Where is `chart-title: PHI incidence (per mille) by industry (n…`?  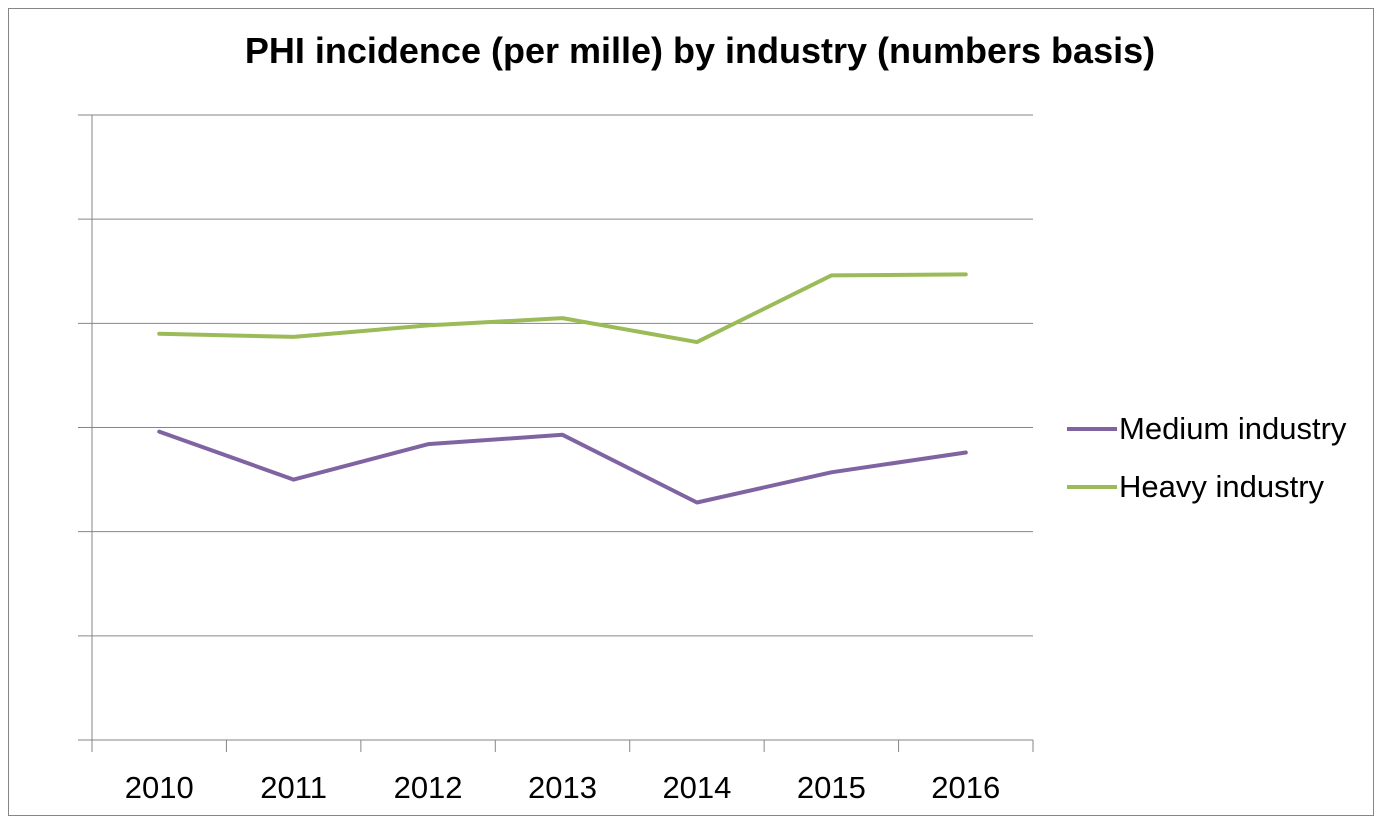 chart-title: PHI incidence (per mille) by industry (n… is located at coordinates (700, 50).